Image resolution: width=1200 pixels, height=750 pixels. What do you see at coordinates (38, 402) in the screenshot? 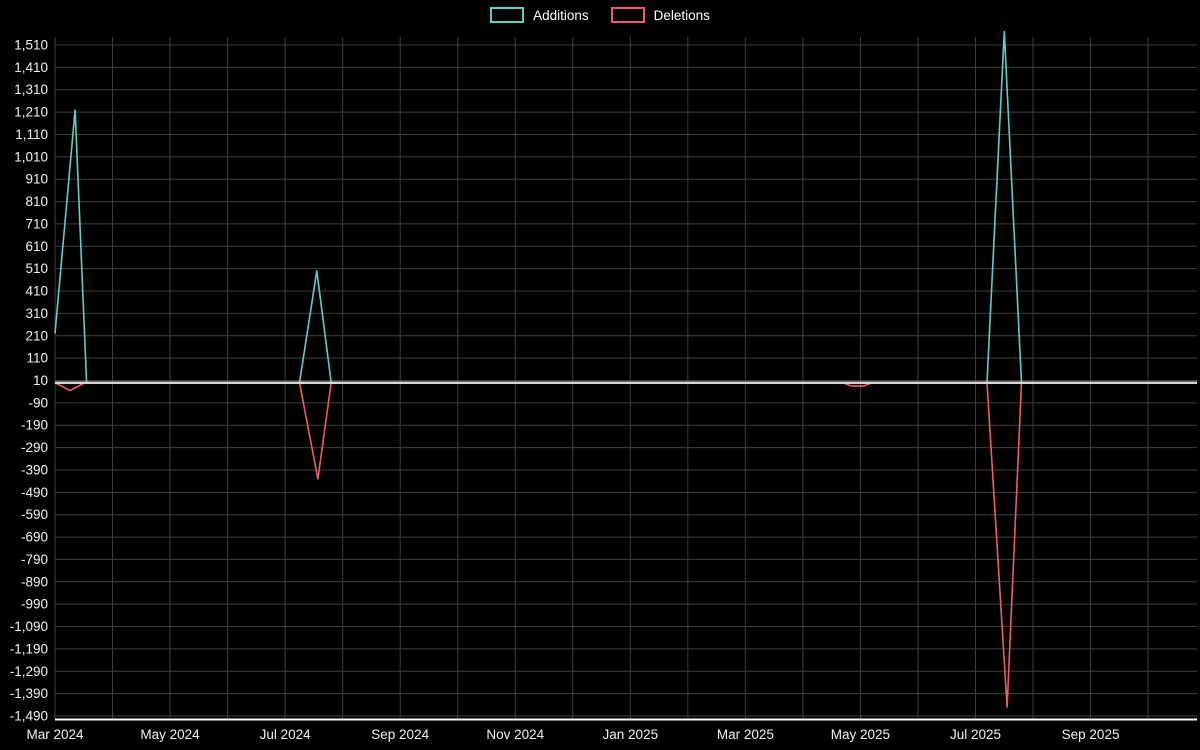
I see `y-tick-label: -90` at bounding box center [38, 402].